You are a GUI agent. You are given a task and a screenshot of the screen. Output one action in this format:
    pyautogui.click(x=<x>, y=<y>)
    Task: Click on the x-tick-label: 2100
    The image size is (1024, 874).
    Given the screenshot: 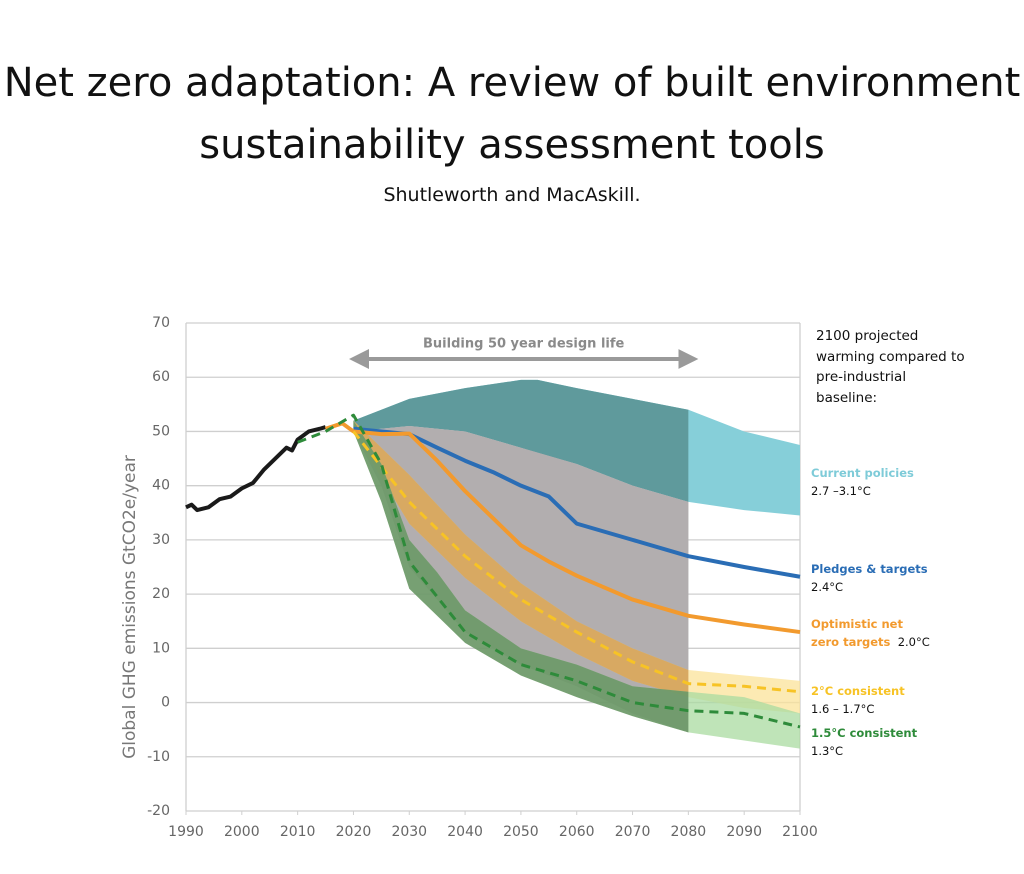 What is the action you would take?
    pyautogui.click(x=800, y=832)
    